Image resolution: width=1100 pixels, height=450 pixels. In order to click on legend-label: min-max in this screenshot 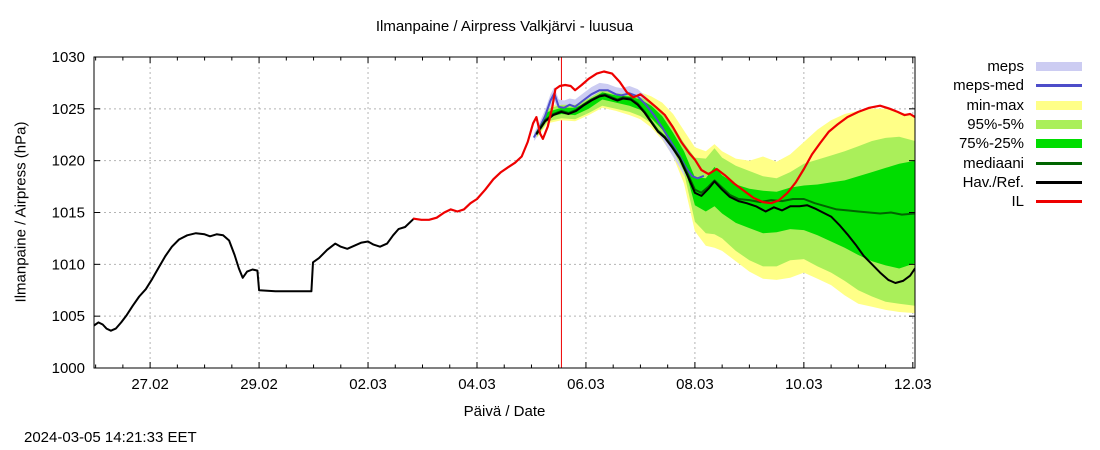, I will do `click(995, 105)`.